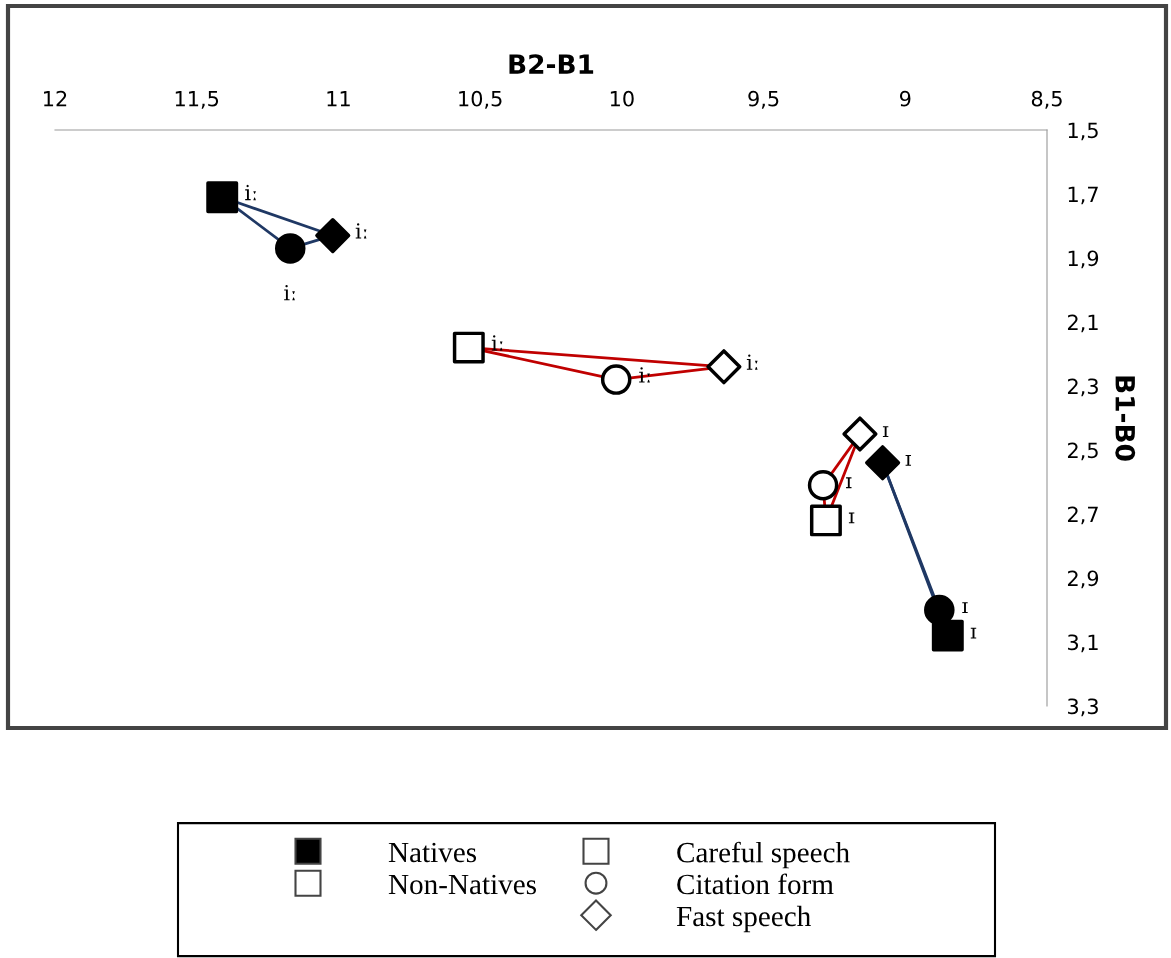 The image size is (1171, 958). I want to click on text: Fast speech, so click(743, 919).